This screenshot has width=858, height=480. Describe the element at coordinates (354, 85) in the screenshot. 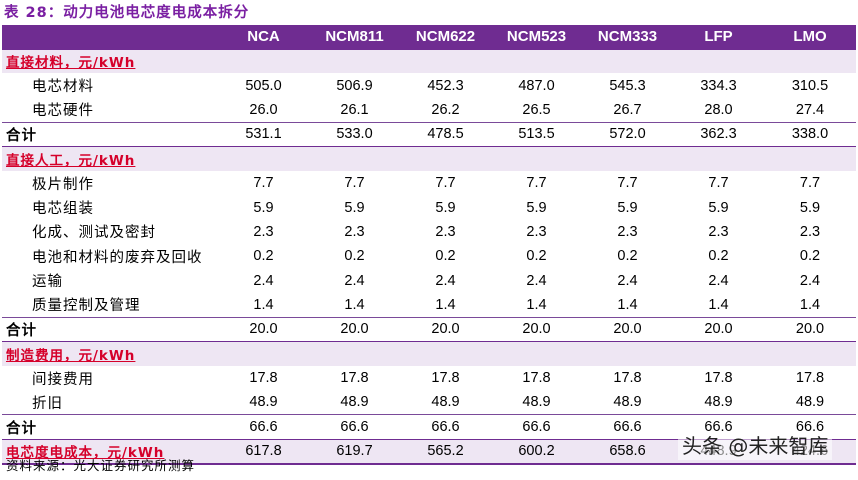

I see `table-cell: 506.9` at that location.